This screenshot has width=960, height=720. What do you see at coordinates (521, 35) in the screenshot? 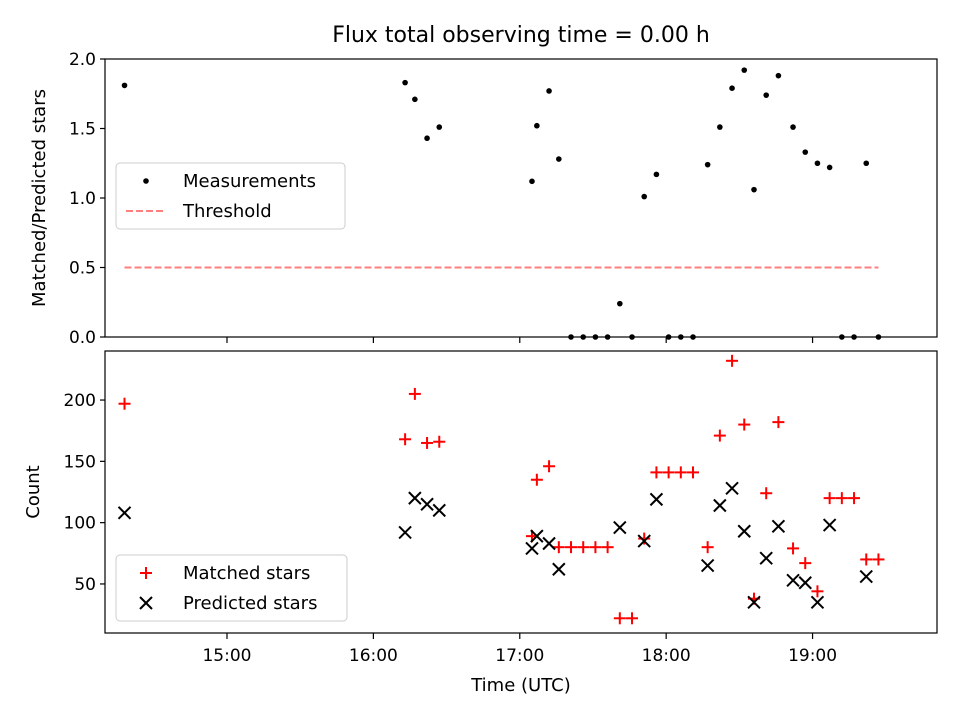
I see `chart-title: Flux total observing time = 0.00 h` at bounding box center [521, 35].